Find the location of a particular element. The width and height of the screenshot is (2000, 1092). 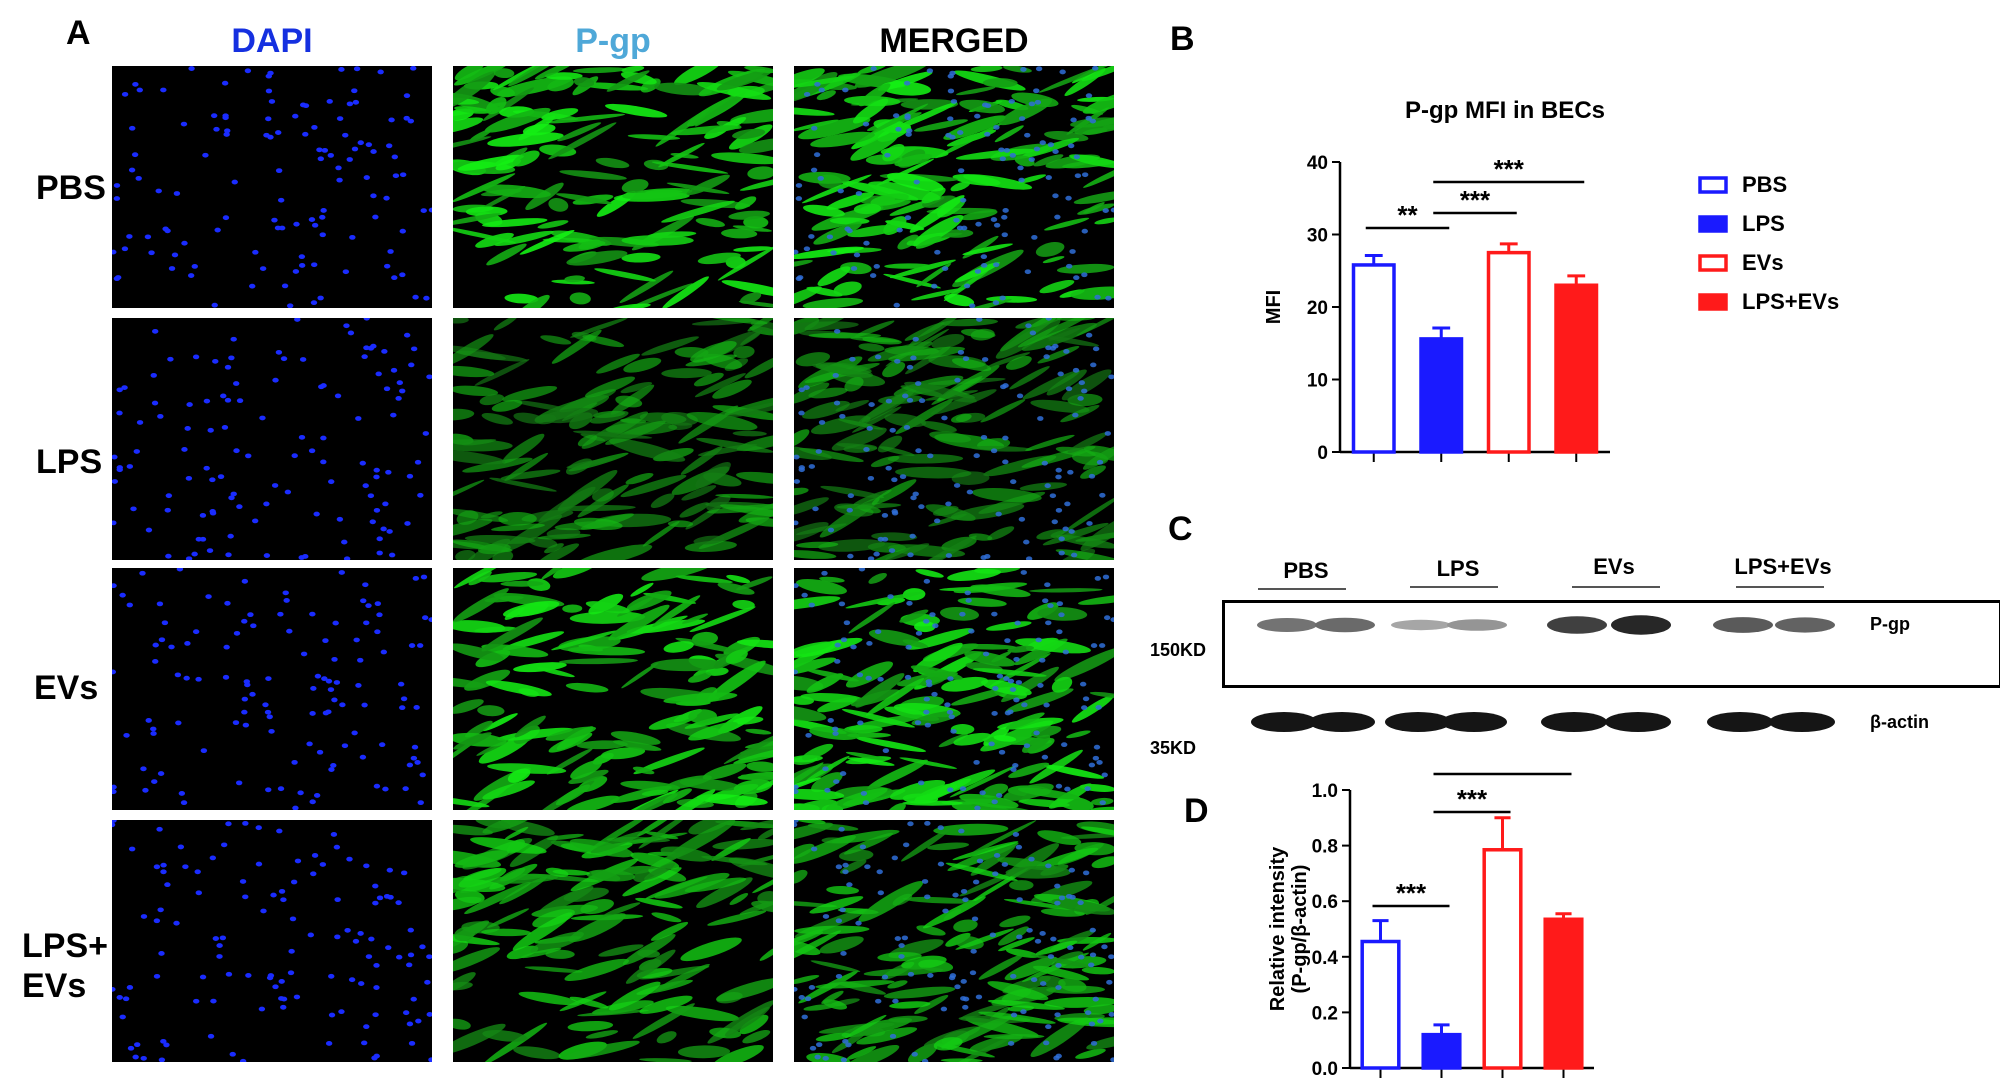

wb-actin-bands is located at coordinates (1543, 722).